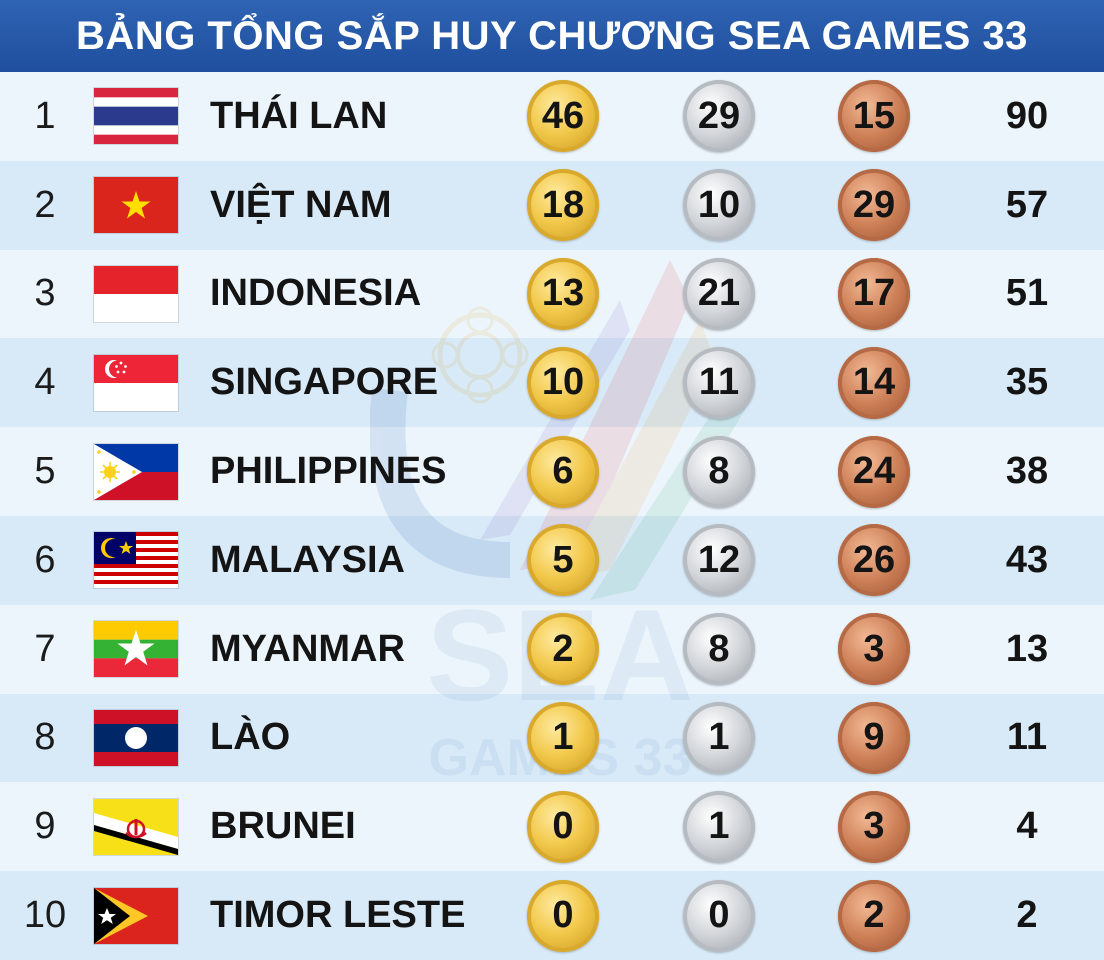 This screenshot has height=960, width=1104. Describe the element at coordinates (563, 205) in the screenshot. I see `gold-medal-count: 18` at that location.